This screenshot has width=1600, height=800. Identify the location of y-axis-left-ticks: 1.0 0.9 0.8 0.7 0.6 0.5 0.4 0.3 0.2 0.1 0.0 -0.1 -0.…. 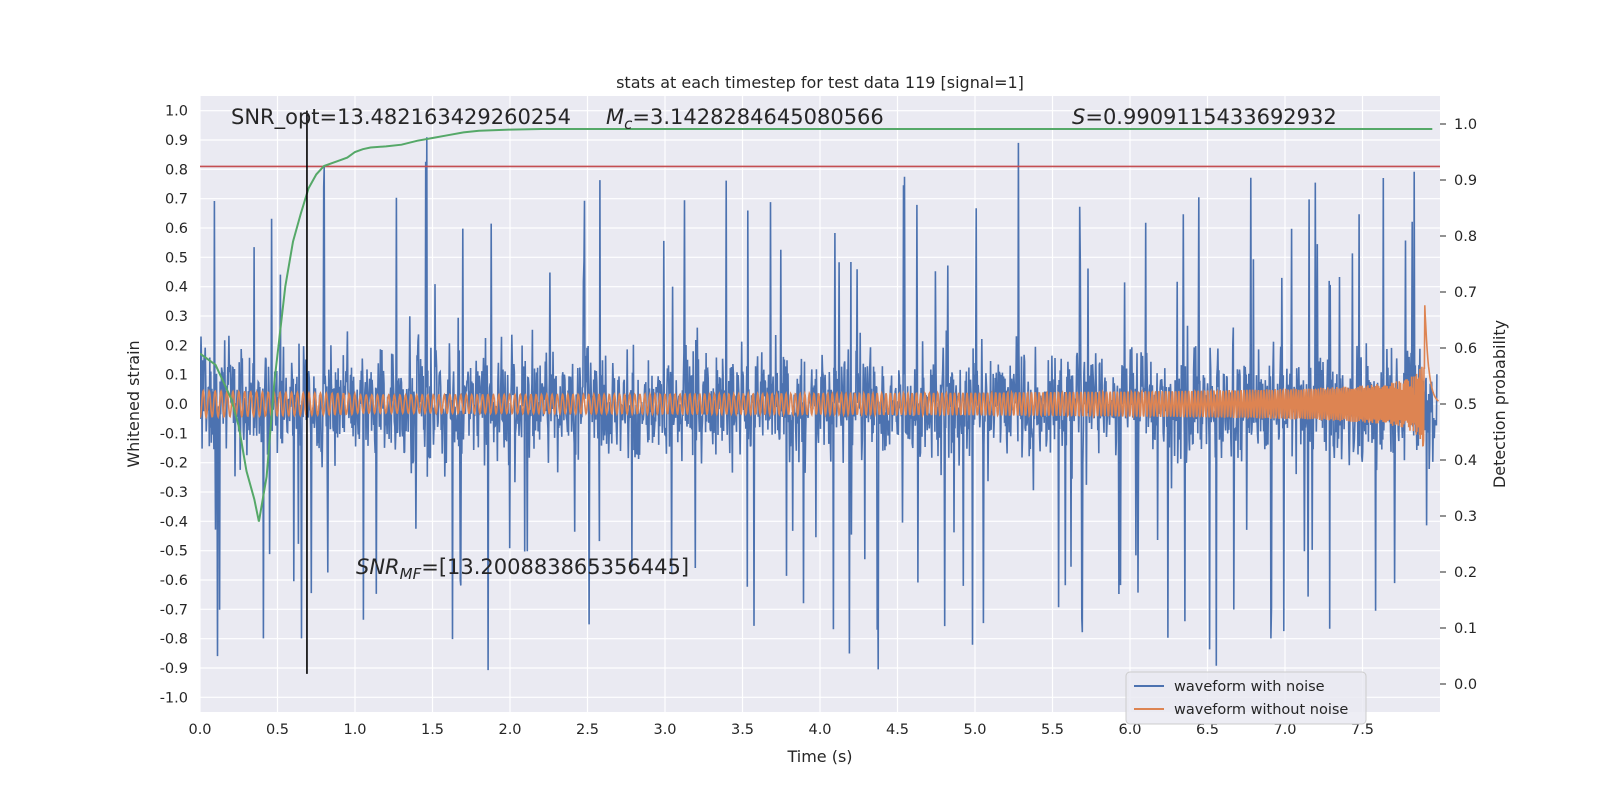
(174, 405).